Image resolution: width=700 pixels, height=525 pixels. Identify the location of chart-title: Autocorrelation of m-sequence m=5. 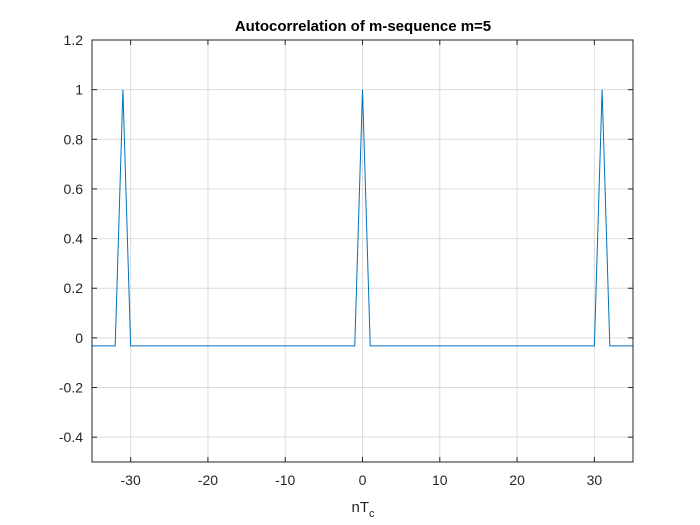
(363, 26).